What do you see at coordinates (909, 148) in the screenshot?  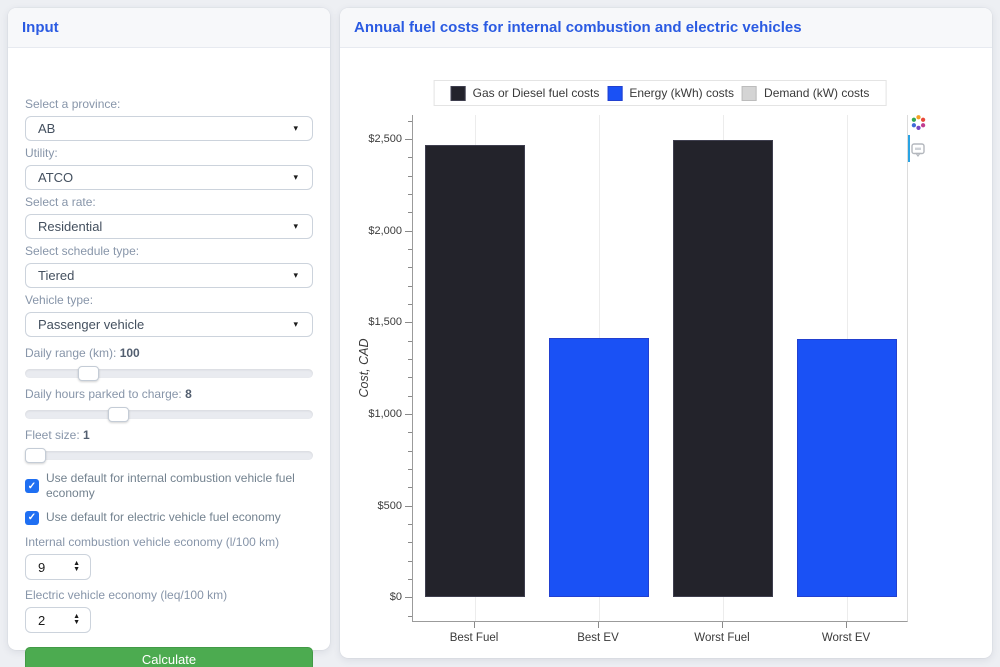 I see `modebar-active-indicator` at bounding box center [909, 148].